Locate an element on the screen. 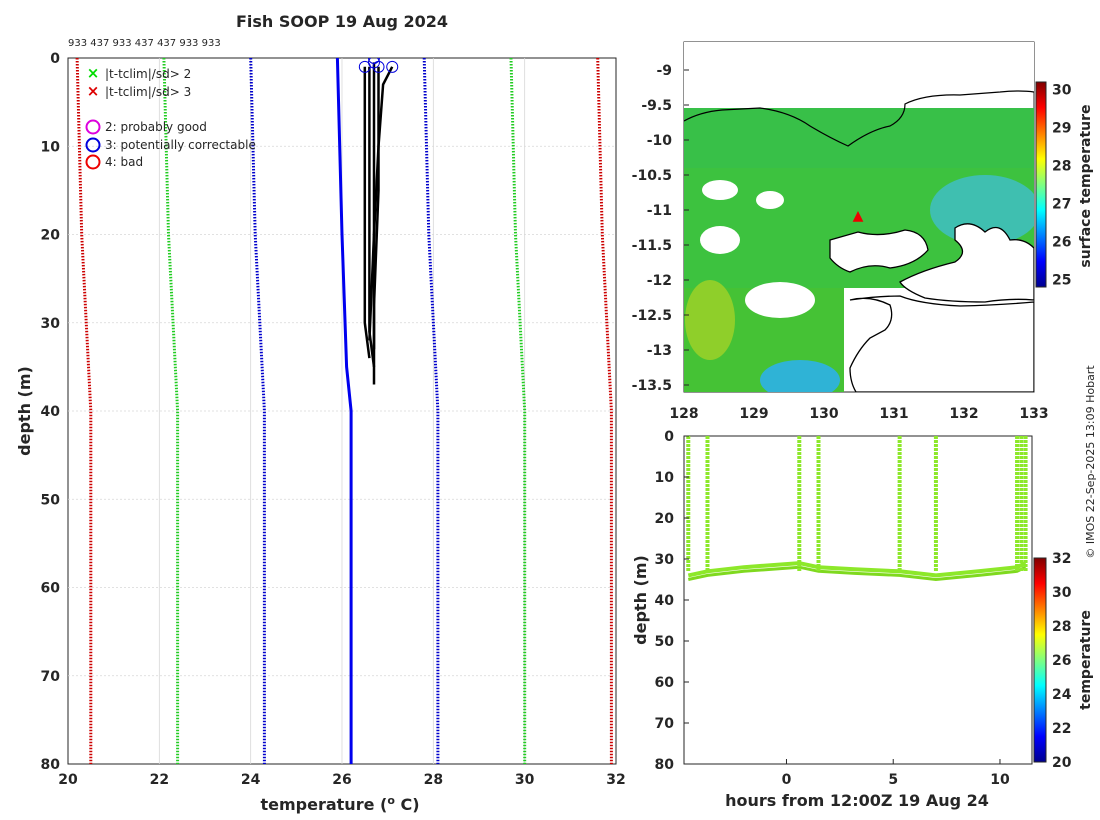  map-y-tick-label: -11.5 is located at coordinates (652, 246).